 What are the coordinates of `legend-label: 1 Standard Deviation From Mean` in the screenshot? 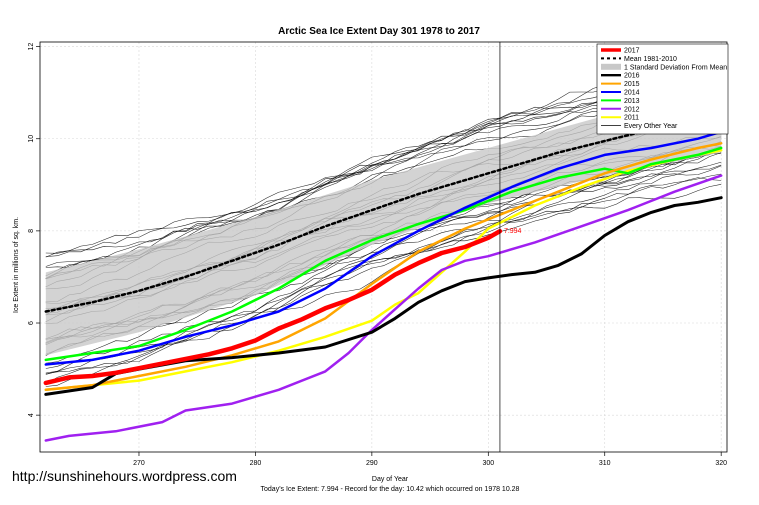 It's located at (675, 67).